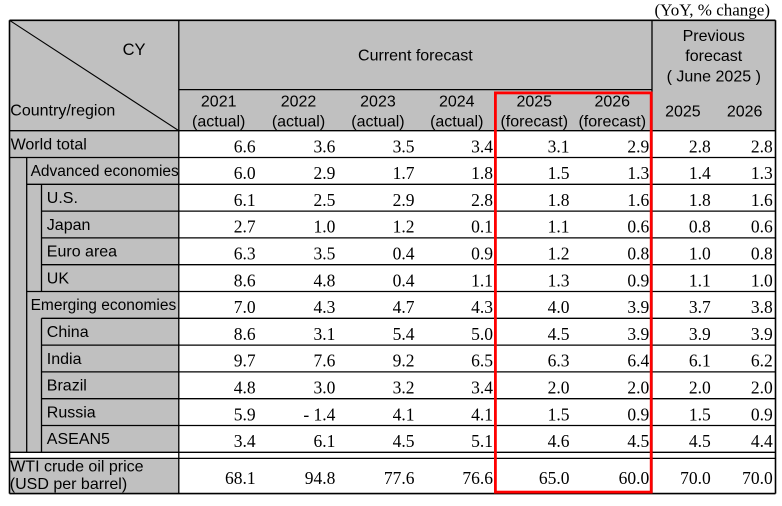 Image resolution: width=782 pixels, height=506 pixels. Describe the element at coordinates (325, 307) in the screenshot. I see `svg-text: 4.3` at that location.